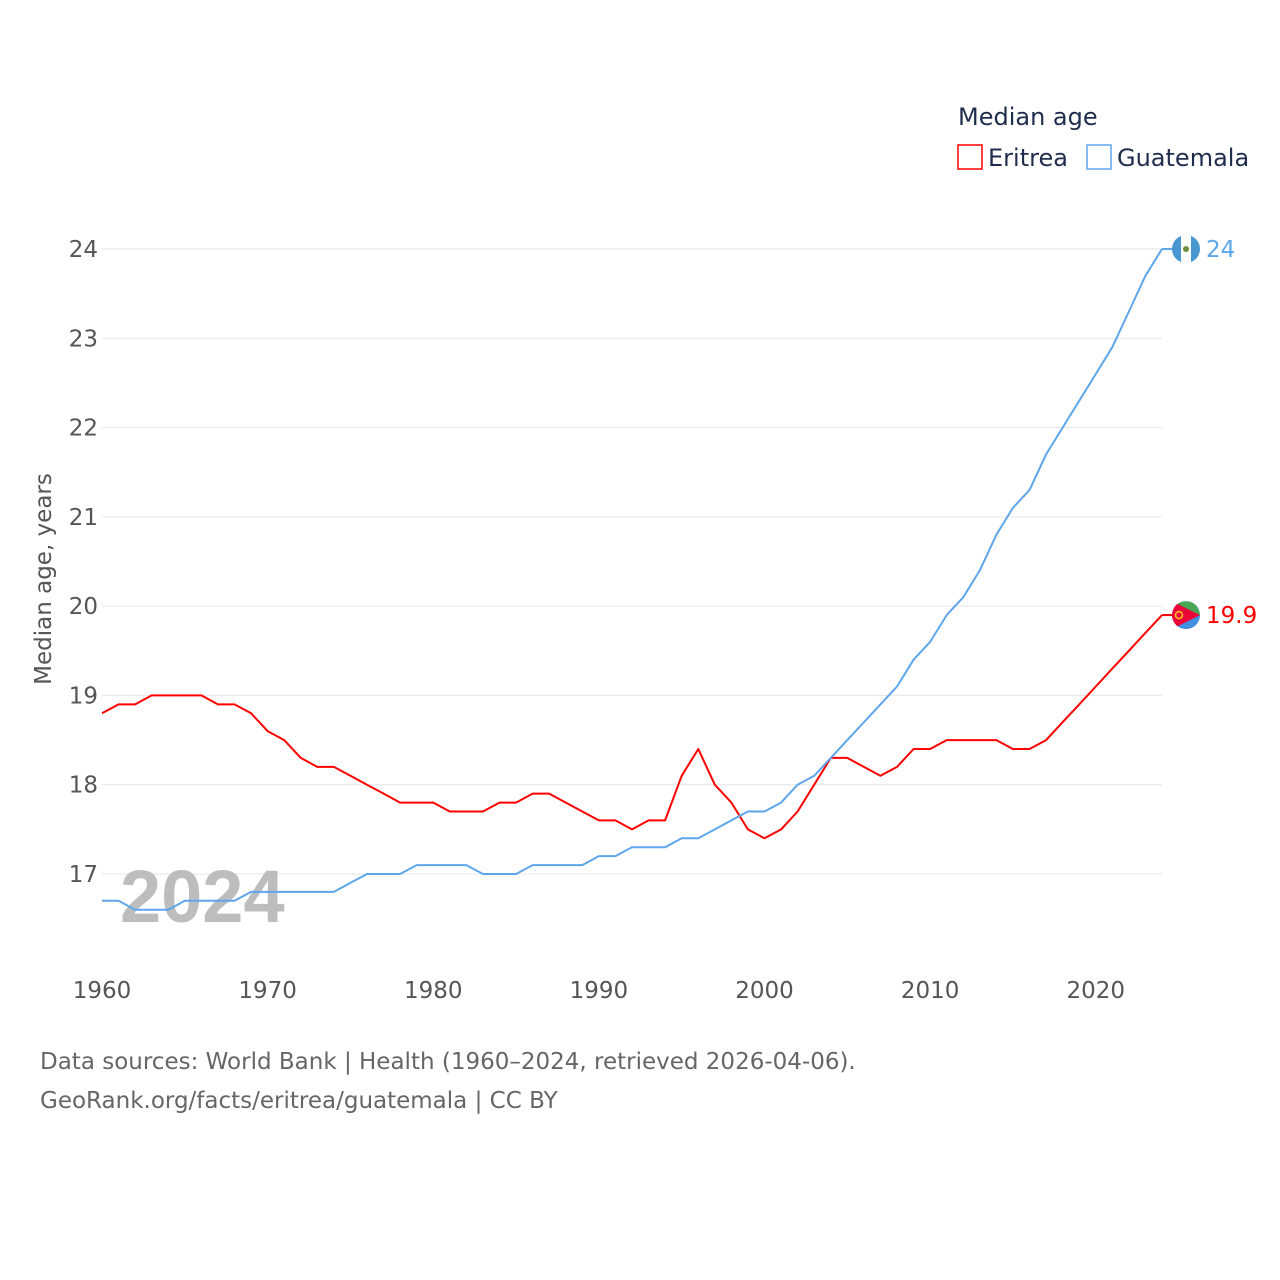 The width and height of the screenshot is (1280, 1280). I want to click on end-value-label-guatemala: 24, so click(1220, 250).